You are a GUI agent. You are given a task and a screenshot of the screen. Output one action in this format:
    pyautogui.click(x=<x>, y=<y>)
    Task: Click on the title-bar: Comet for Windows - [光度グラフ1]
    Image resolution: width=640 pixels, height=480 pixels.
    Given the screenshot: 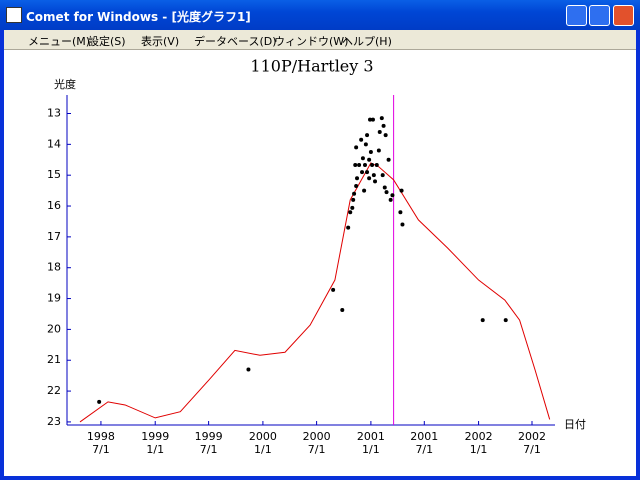 What is the action you would take?
    pyautogui.click(x=320, y=15)
    